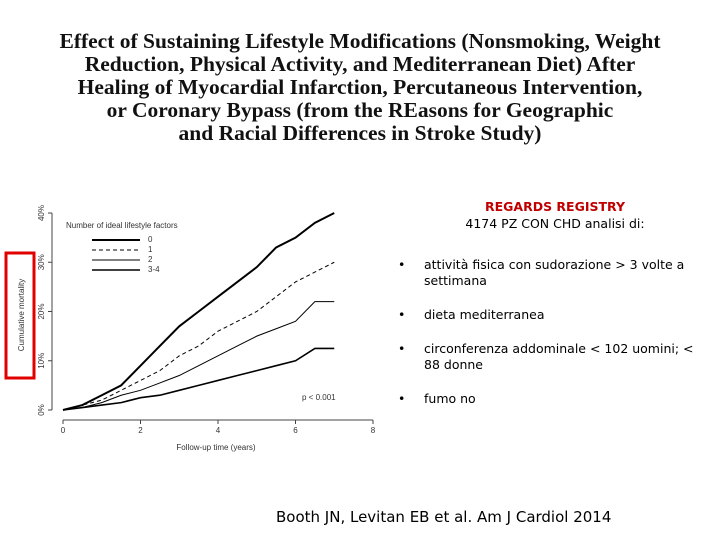 This screenshot has height=540, width=720. What do you see at coordinates (373, 430) in the screenshot?
I see `x-tick-label: 8` at bounding box center [373, 430].